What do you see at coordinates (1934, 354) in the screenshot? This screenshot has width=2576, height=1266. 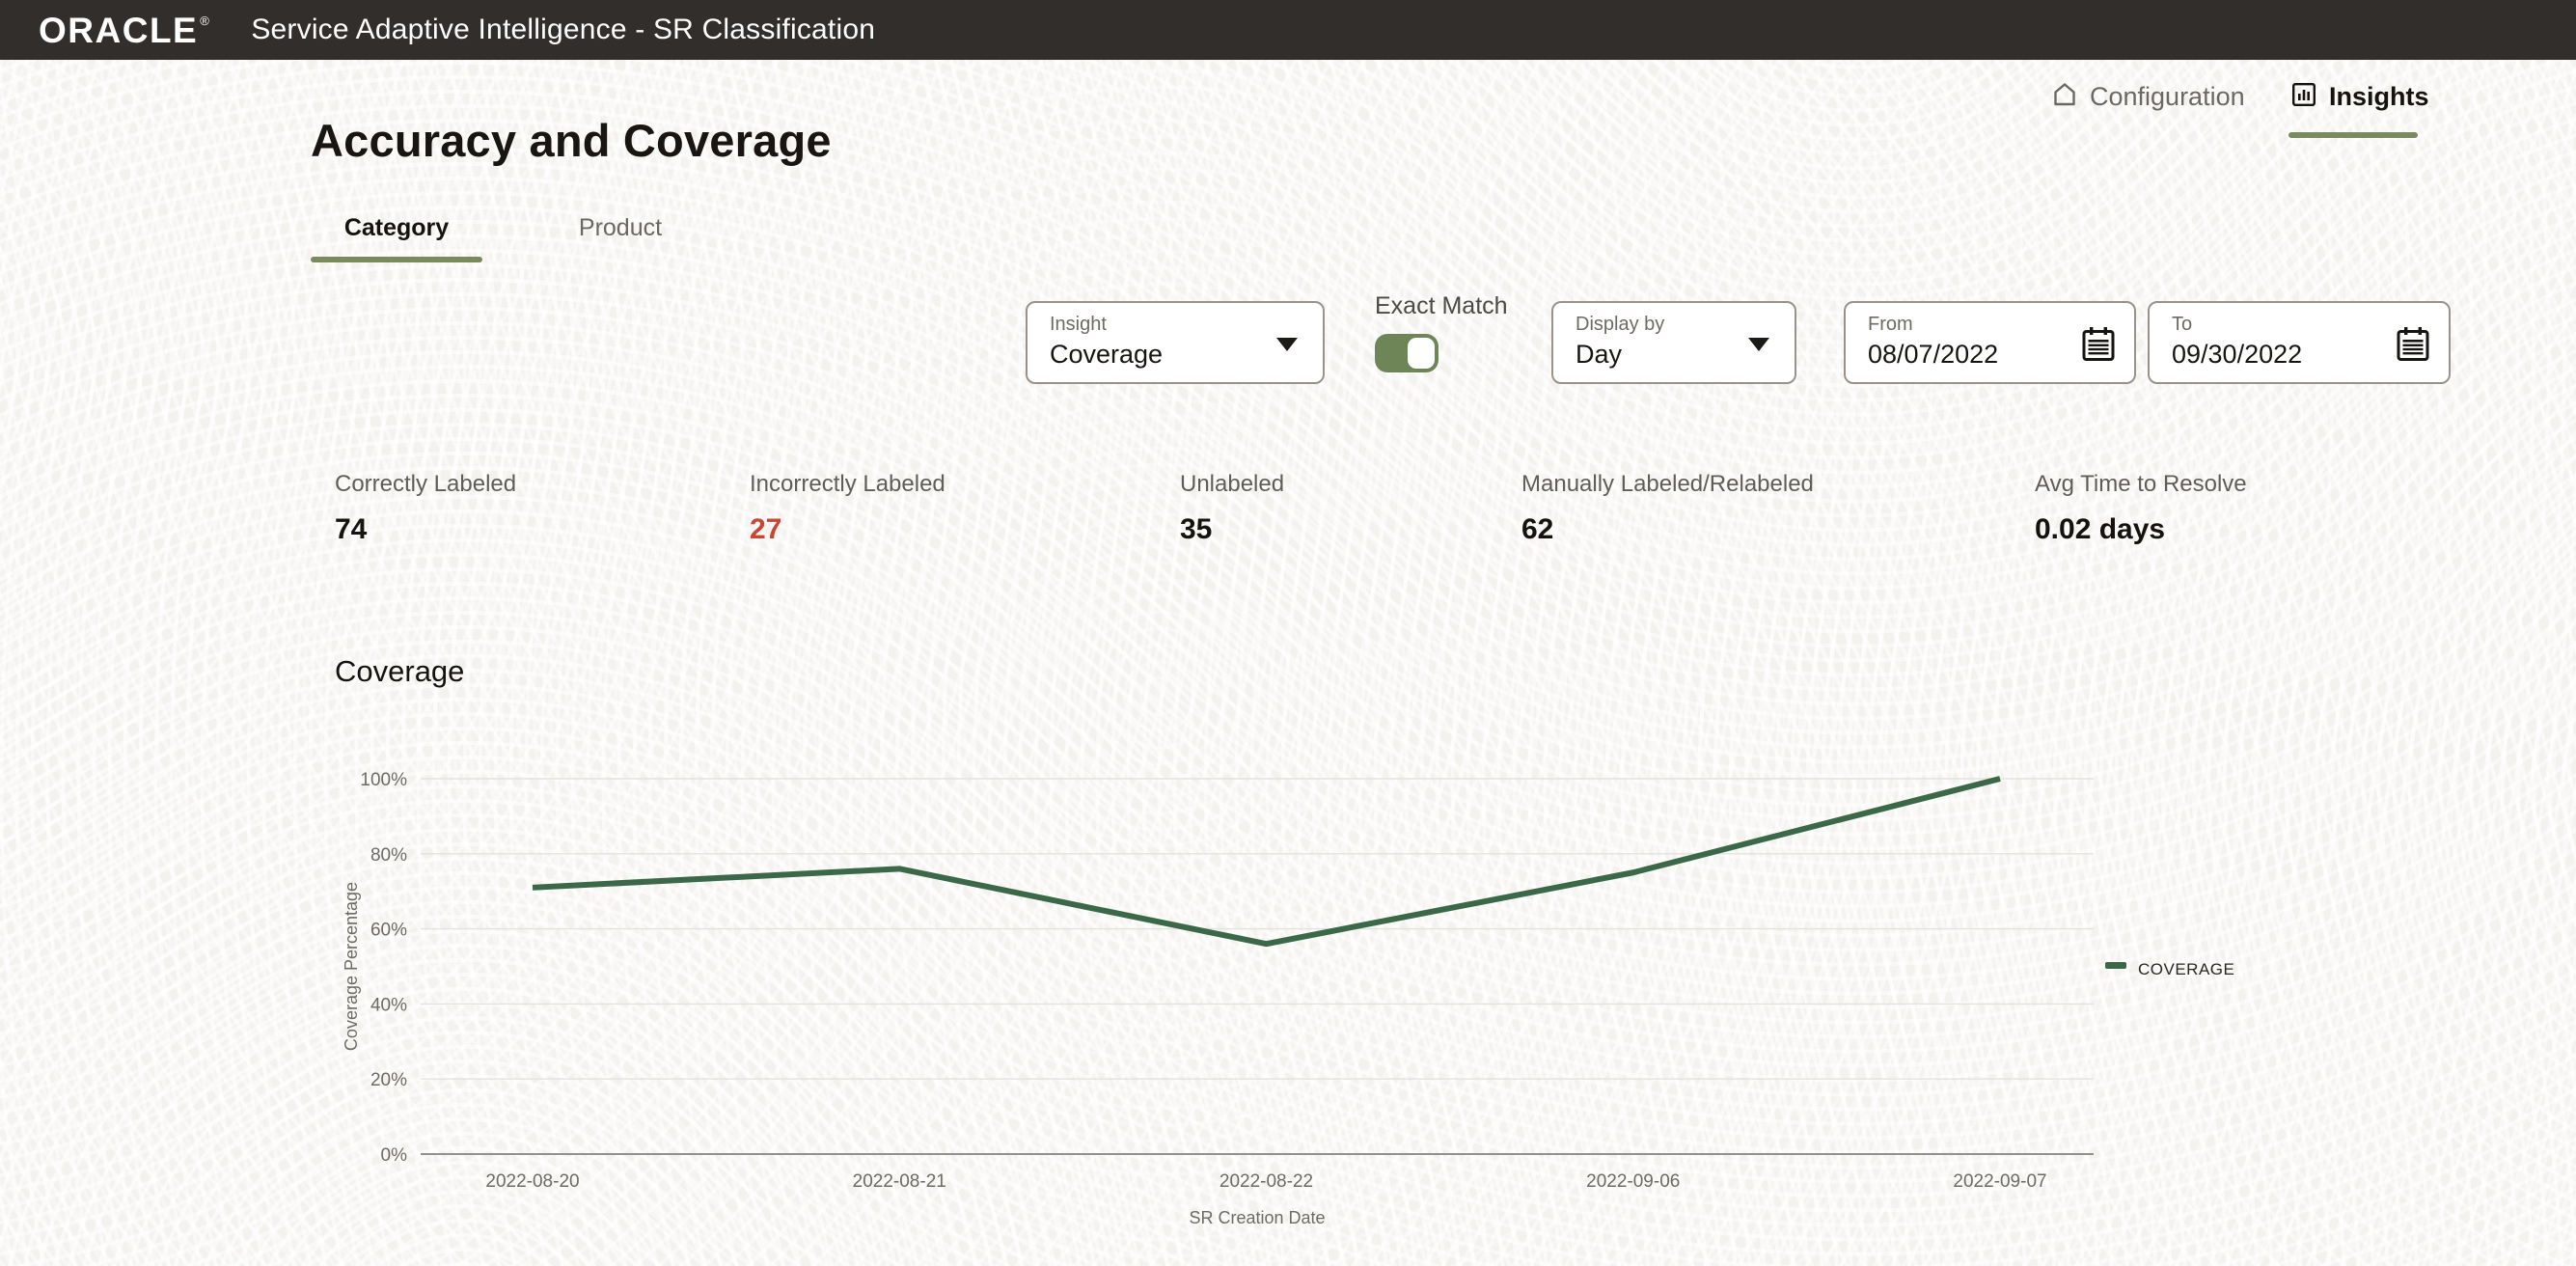 I see `from-date-value: 08/07/2022` at bounding box center [1934, 354].